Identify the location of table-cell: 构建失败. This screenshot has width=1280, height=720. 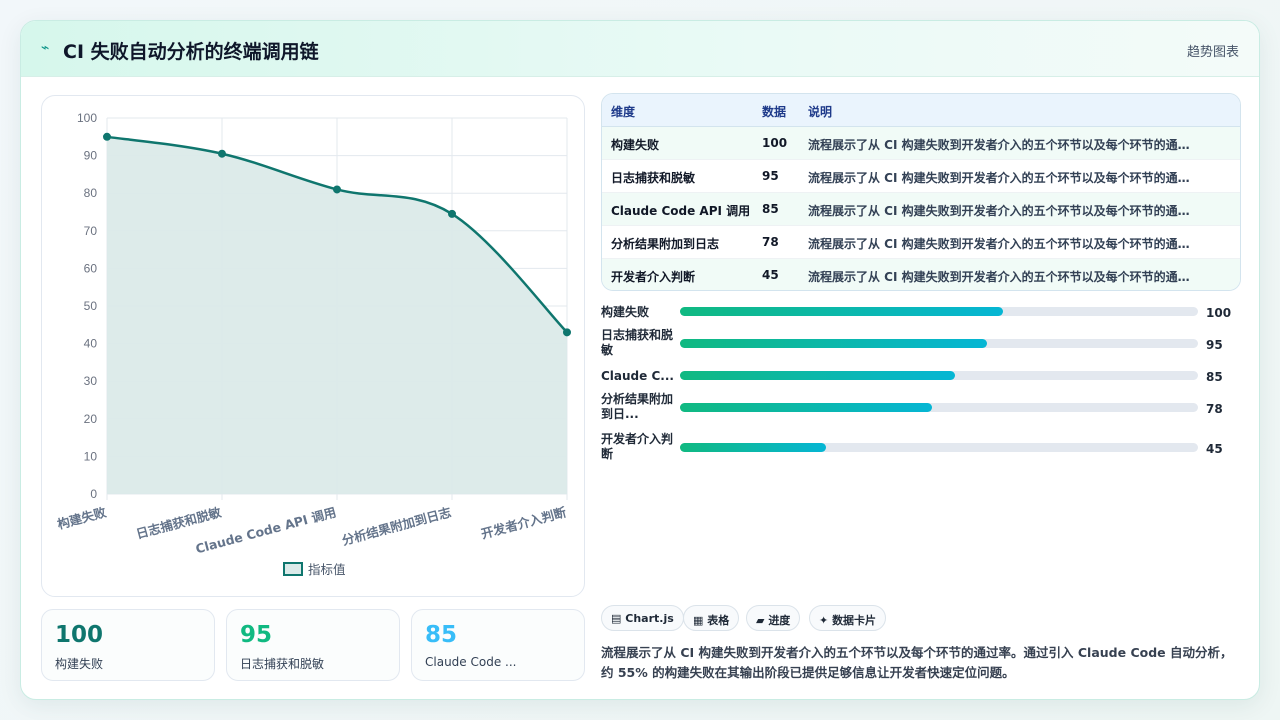
(635, 145).